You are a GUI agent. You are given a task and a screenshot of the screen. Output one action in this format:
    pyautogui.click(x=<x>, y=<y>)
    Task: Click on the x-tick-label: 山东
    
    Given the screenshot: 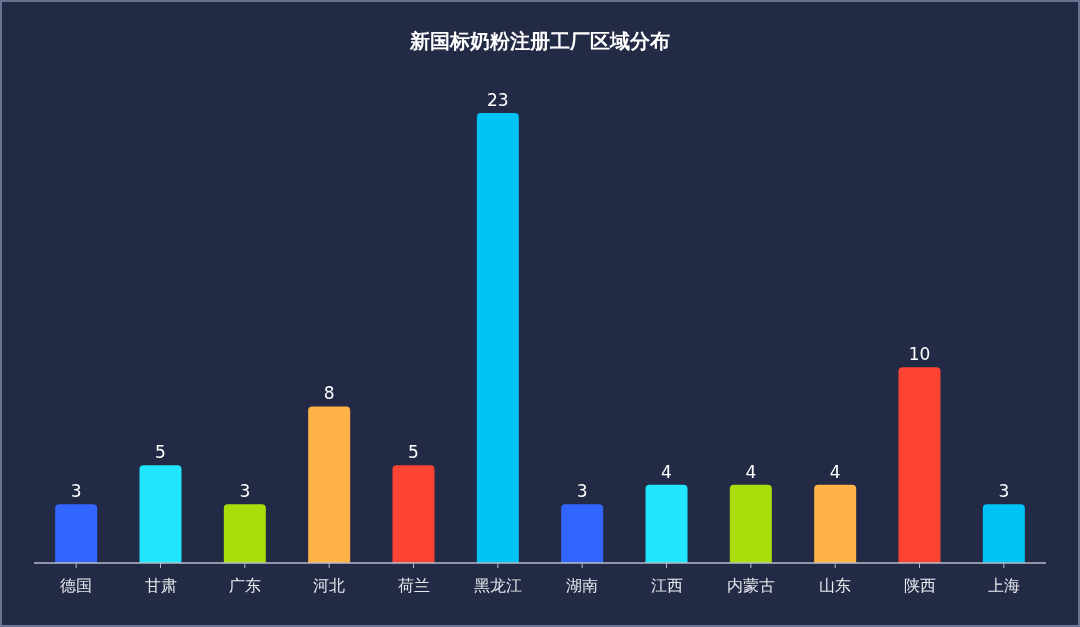 What is the action you would take?
    pyautogui.click(x=835, y=585)
    